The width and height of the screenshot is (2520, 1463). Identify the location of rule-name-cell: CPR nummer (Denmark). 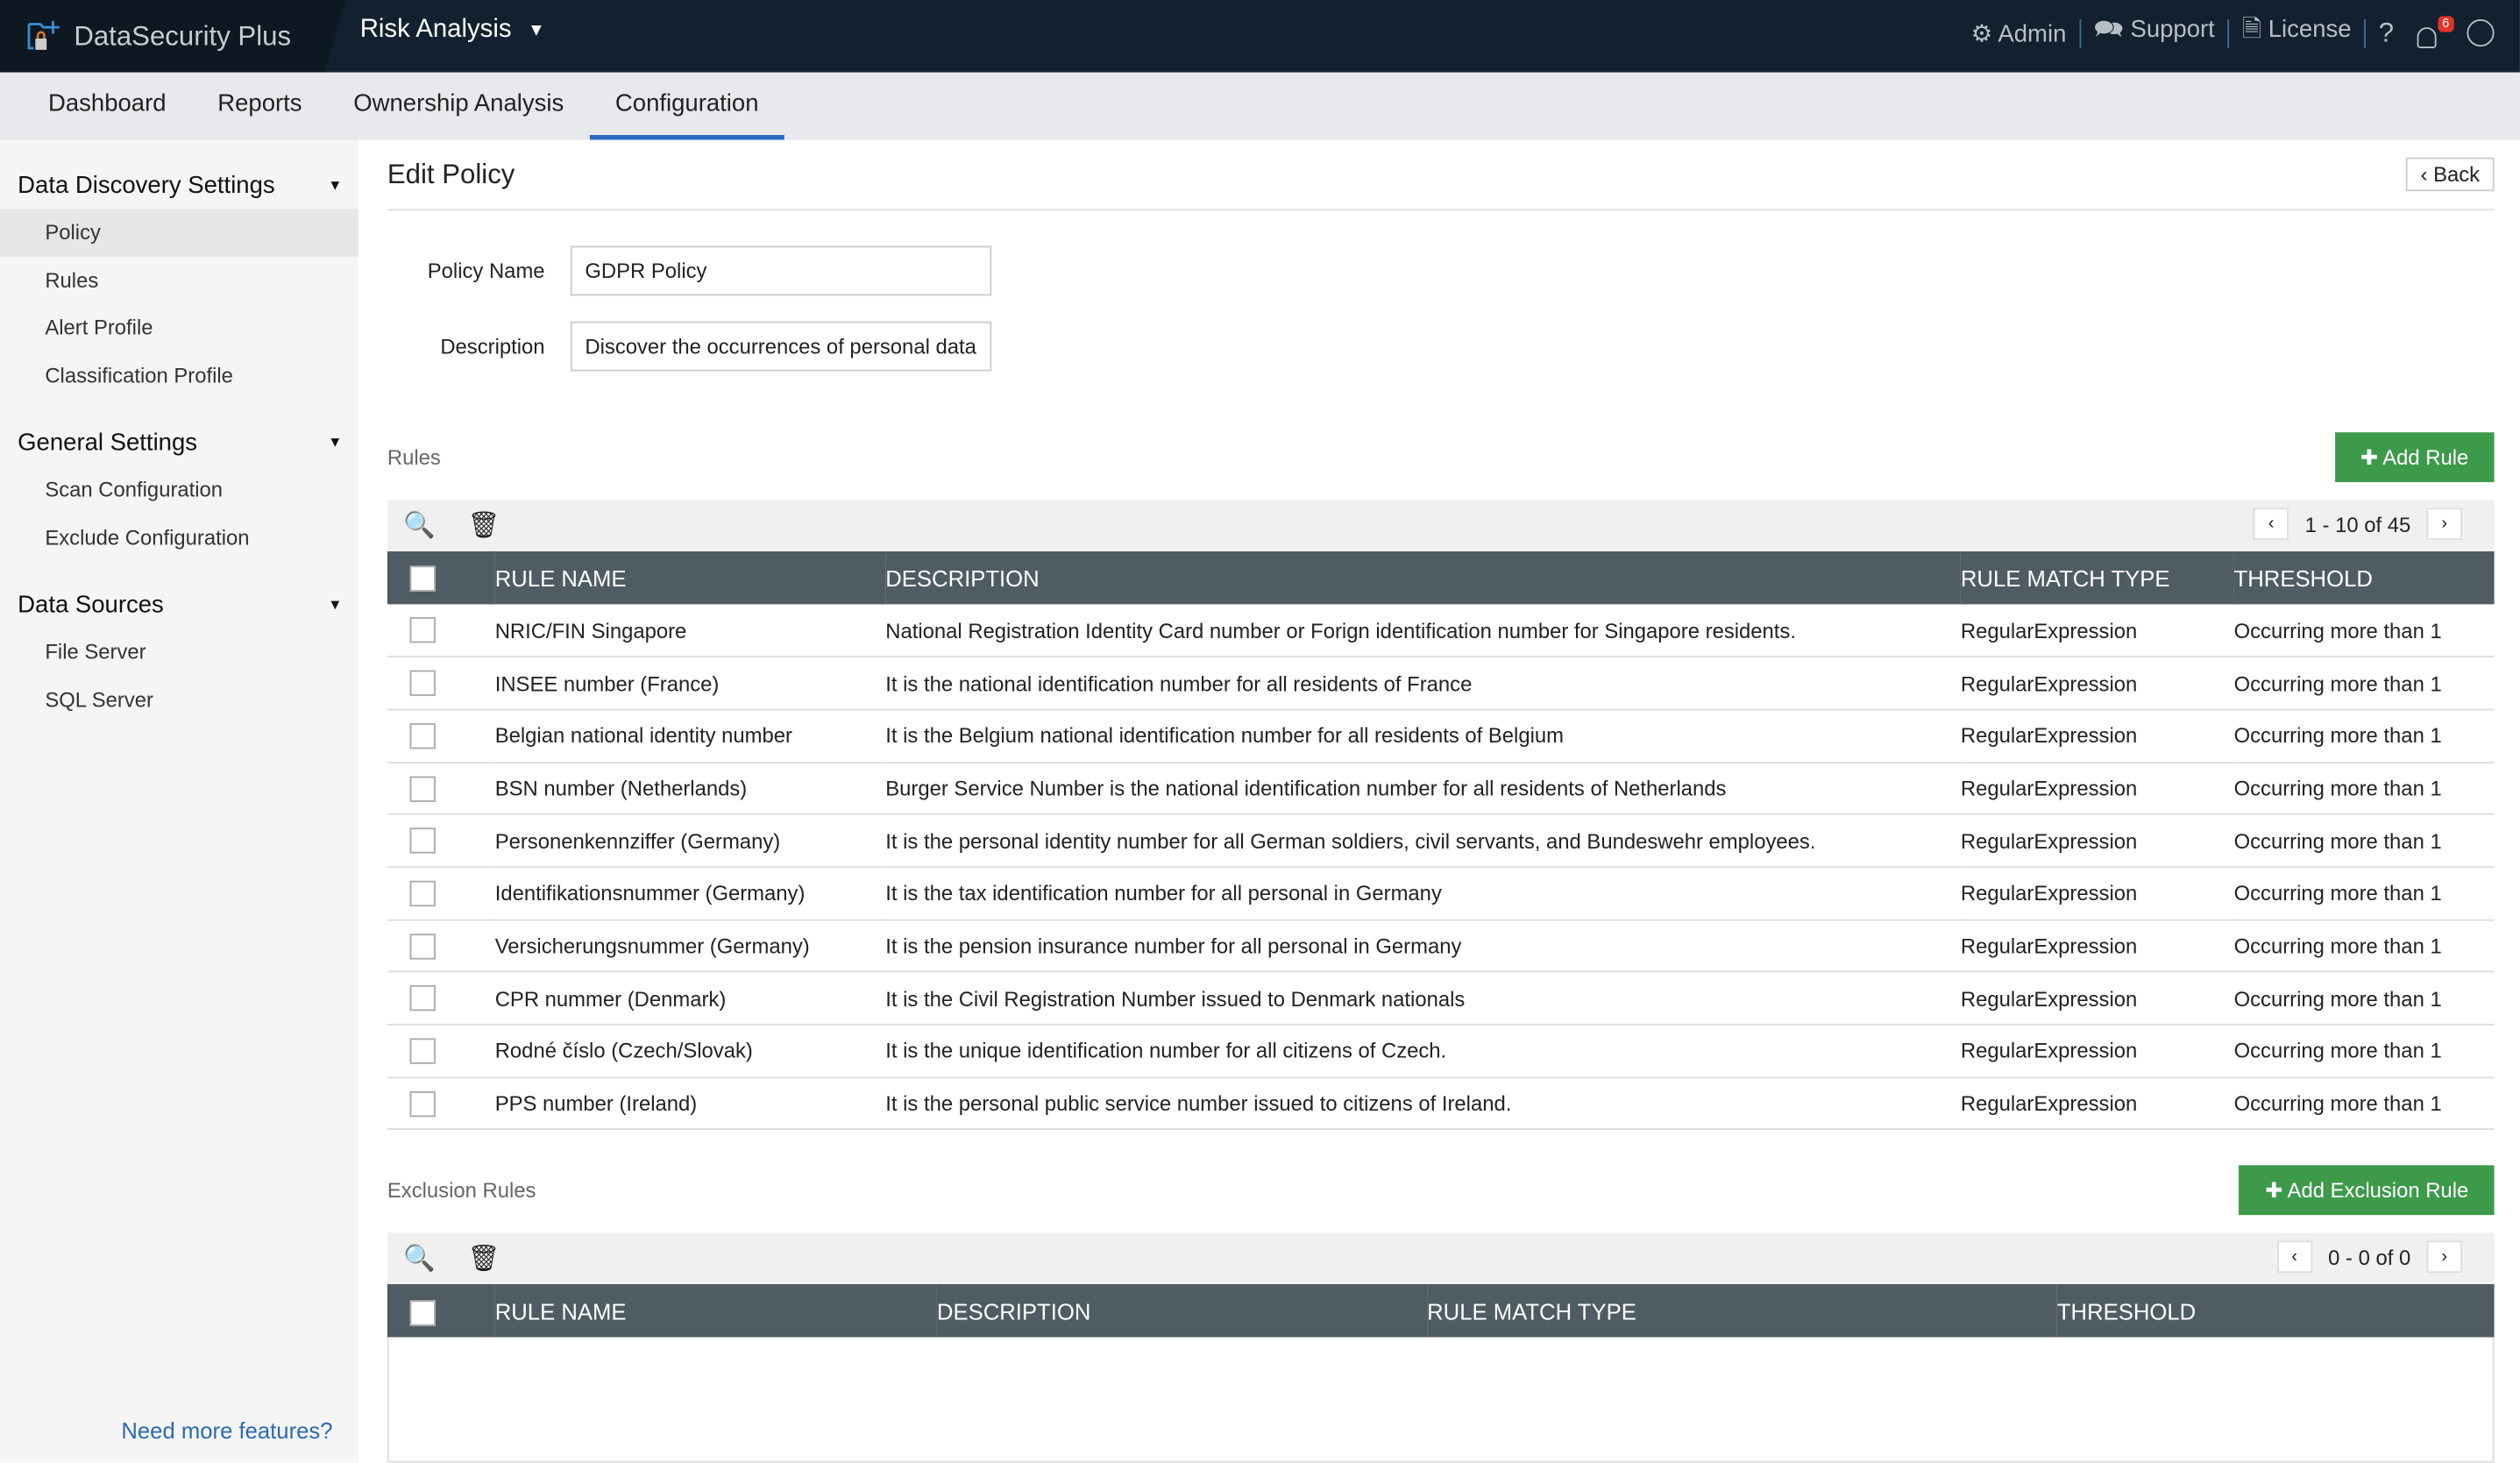
(690, 998).